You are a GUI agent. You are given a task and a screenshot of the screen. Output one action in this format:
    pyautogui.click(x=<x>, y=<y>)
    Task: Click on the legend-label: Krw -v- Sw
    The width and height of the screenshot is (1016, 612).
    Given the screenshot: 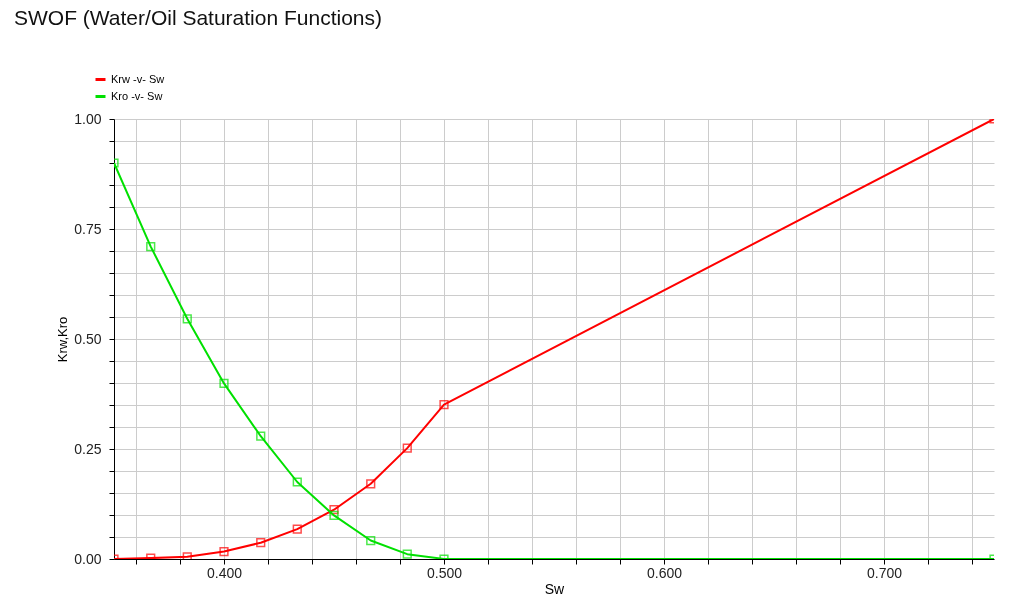 What is the action you would take?
    pyautogui.click(x=138, y=78)
    